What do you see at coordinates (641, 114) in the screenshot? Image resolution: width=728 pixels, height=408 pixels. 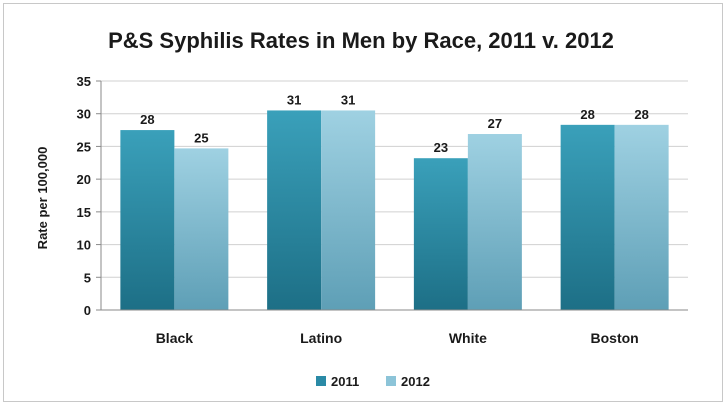 I see `data-label-boston-2012: 28` at bounding box center [641, 114].